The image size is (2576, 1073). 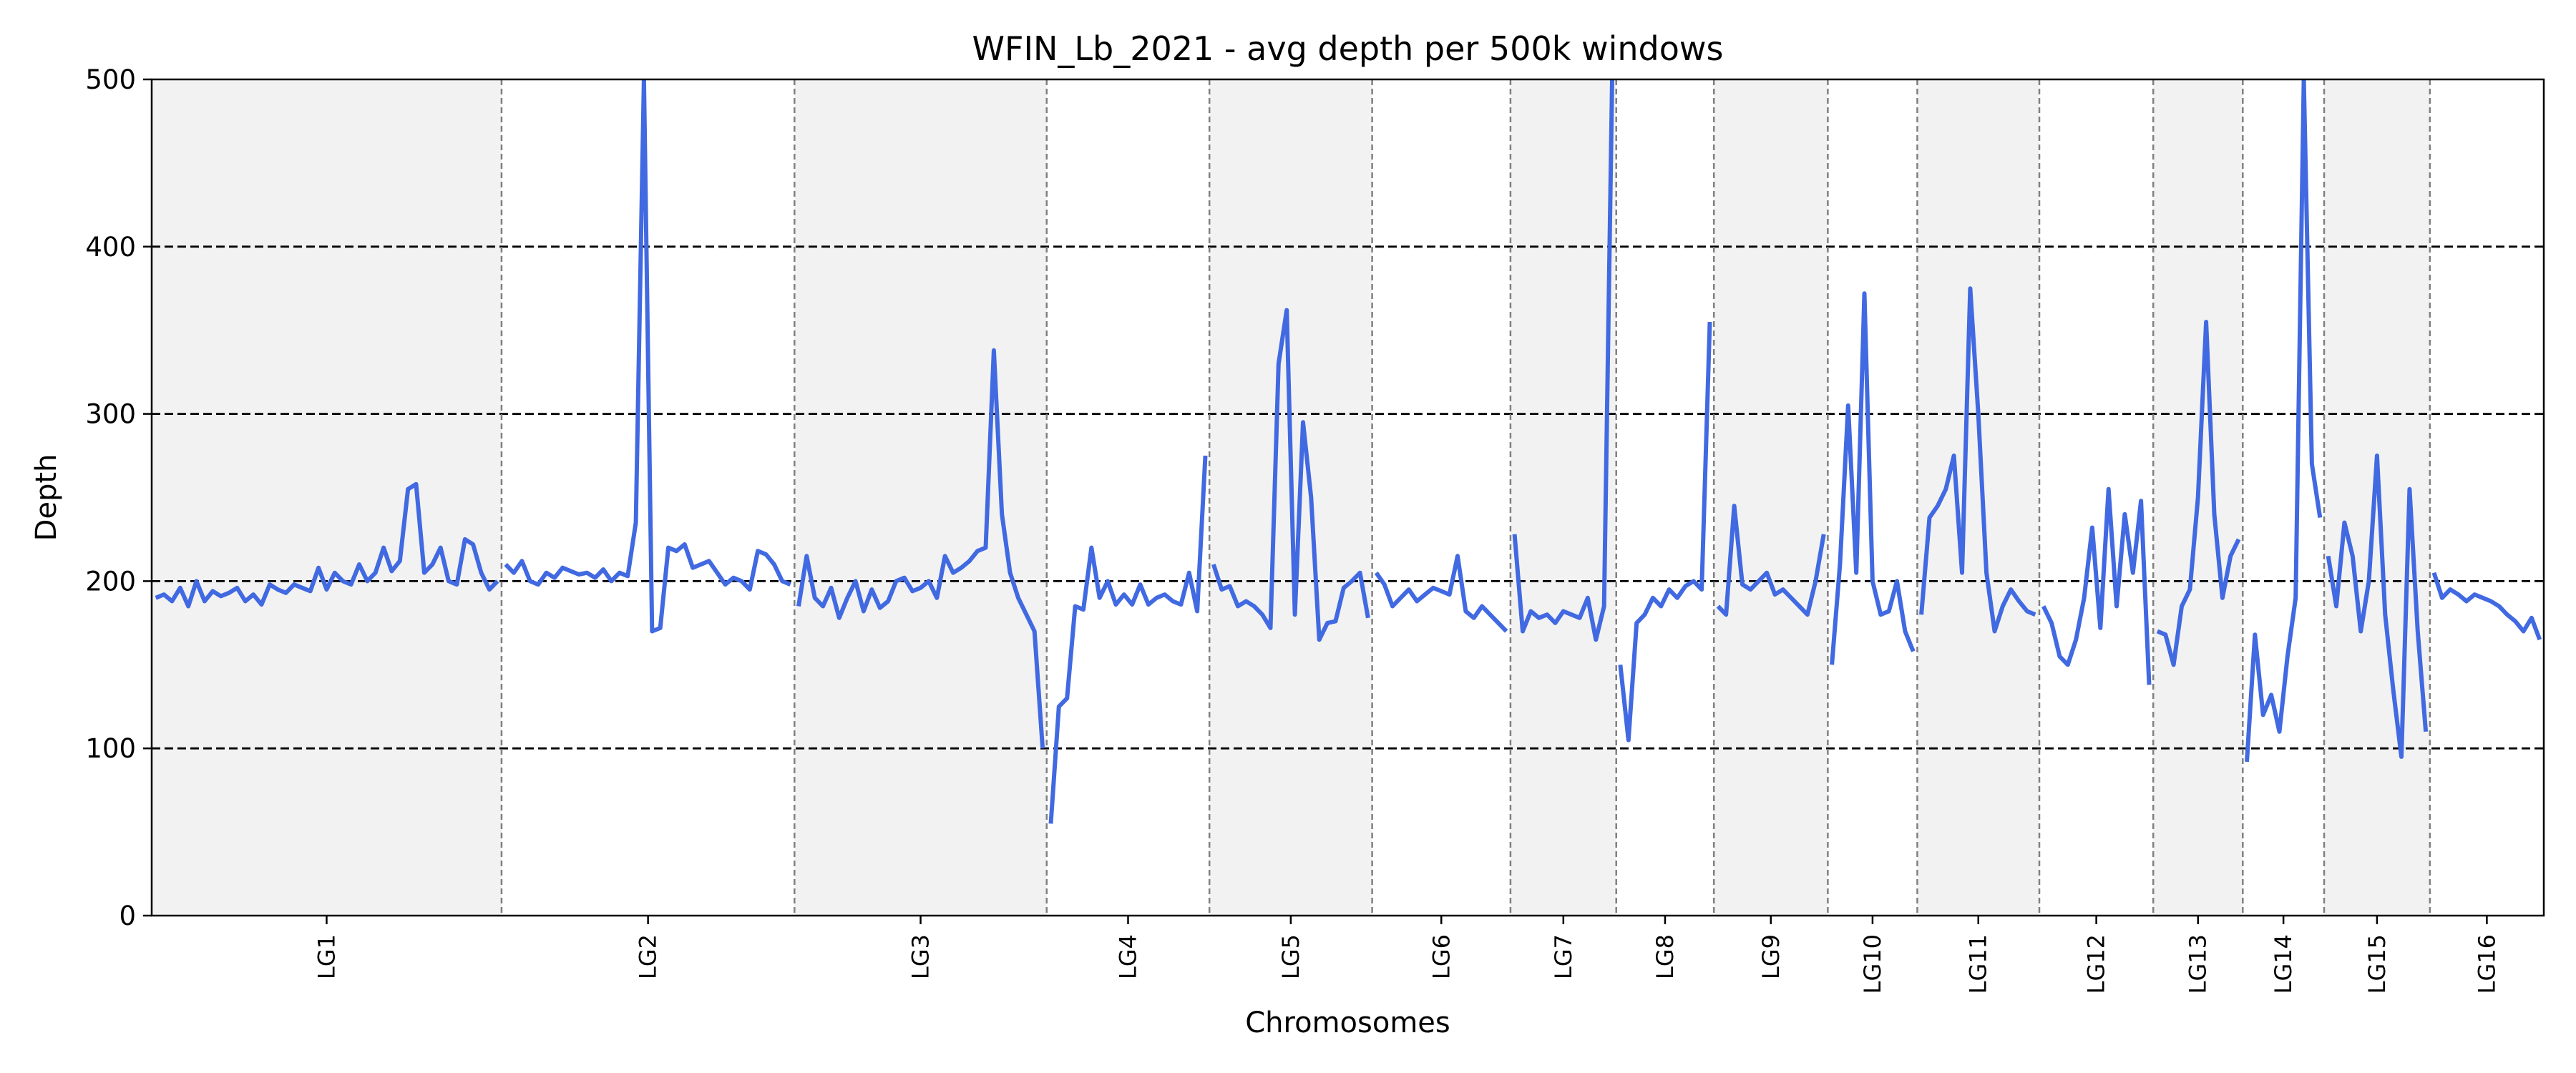 I want to click on series-line-lg2, so click(x=647, y=356).